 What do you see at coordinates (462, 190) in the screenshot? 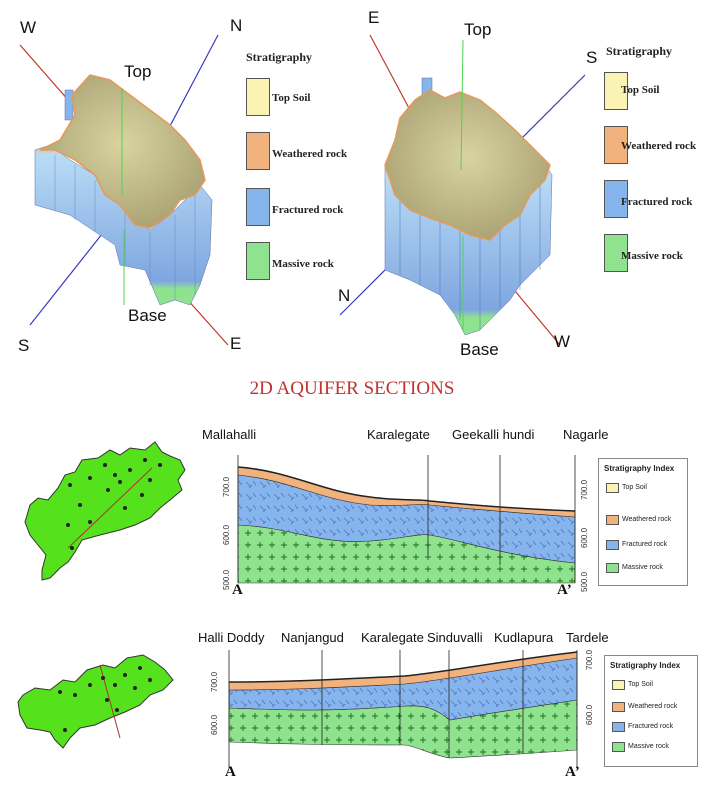
I see `3d-block-diagram-2` at bounding box center [462, 190].